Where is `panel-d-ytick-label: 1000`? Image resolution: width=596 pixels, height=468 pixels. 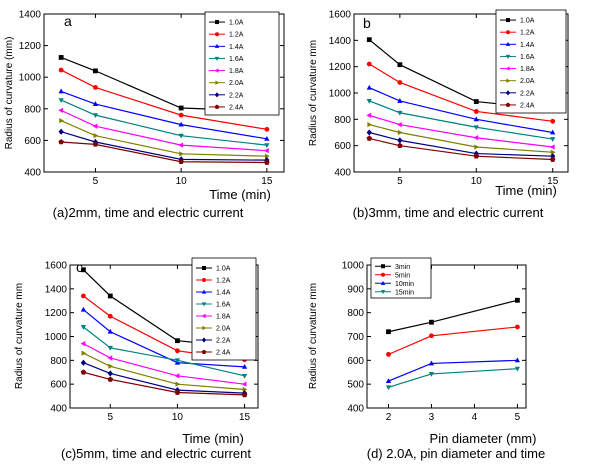
panel-d-ytick-label: 1000 is located at coordinates (353, 266).